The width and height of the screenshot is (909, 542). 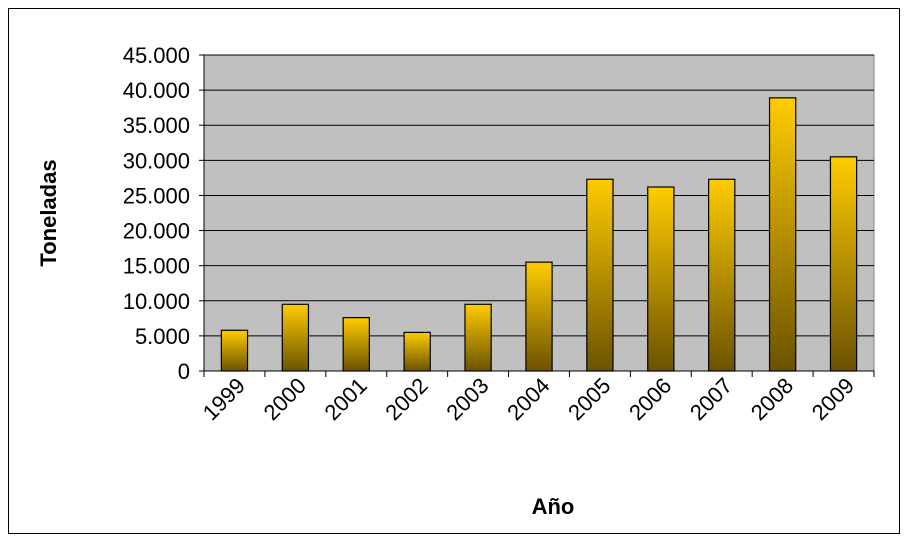 I want to click on x-tick-label: 2008, so click(x=772, y=399).